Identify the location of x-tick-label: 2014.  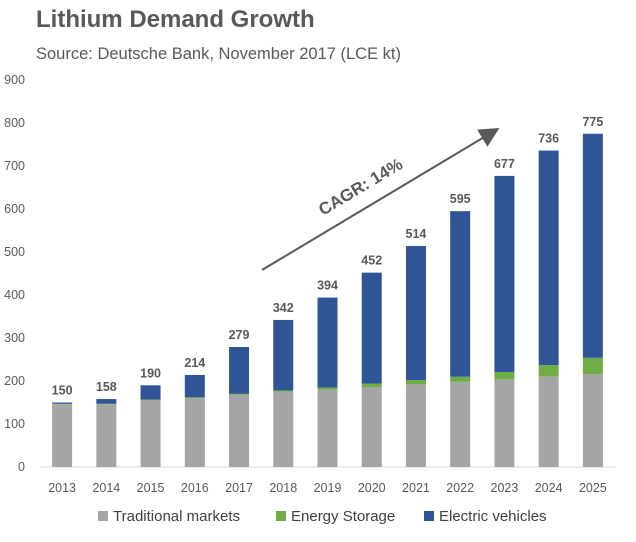
(106, 488).